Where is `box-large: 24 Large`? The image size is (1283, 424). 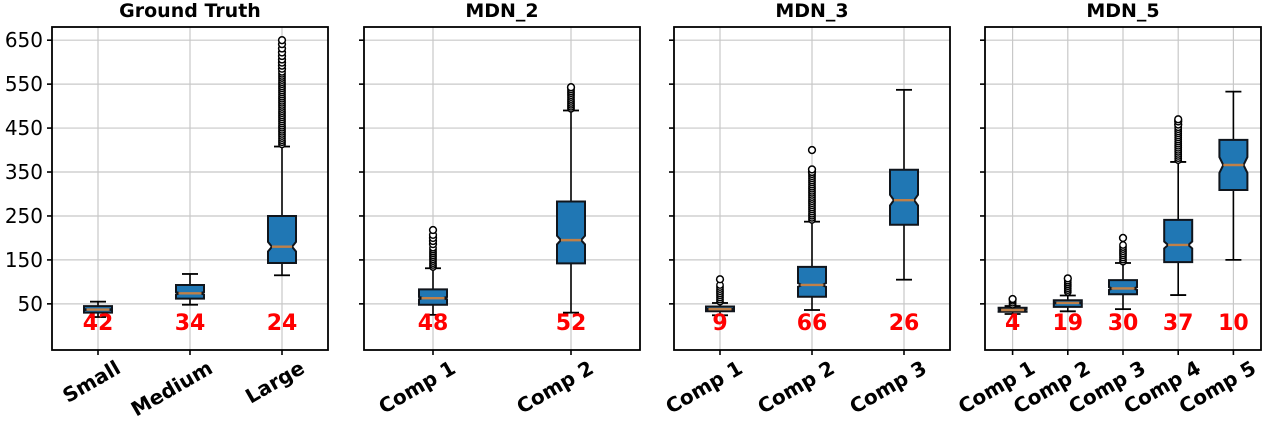
box-large: 24 Large is located at coordinates (275, 222).